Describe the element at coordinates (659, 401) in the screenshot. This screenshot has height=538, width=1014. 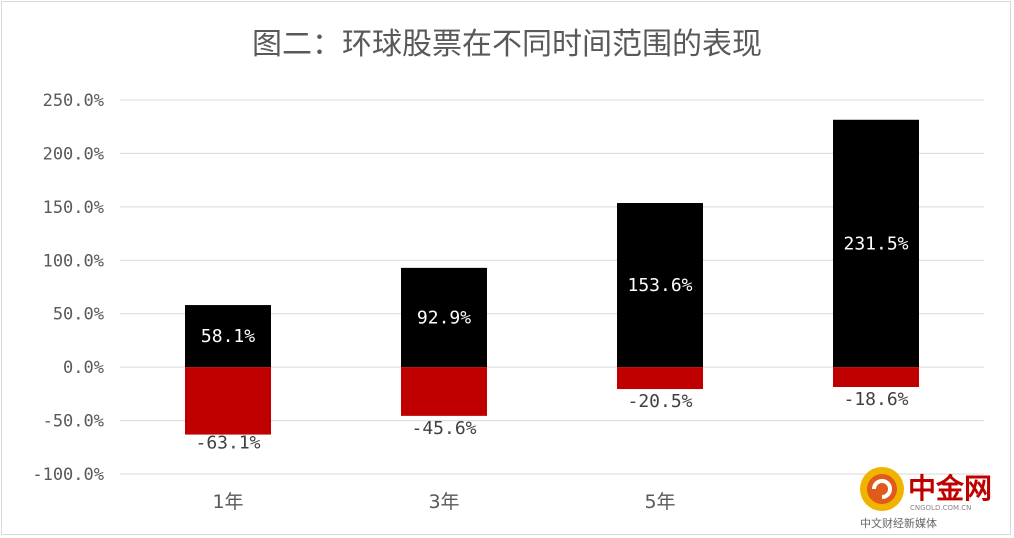
I see `data-label: -20.5%` at that location.